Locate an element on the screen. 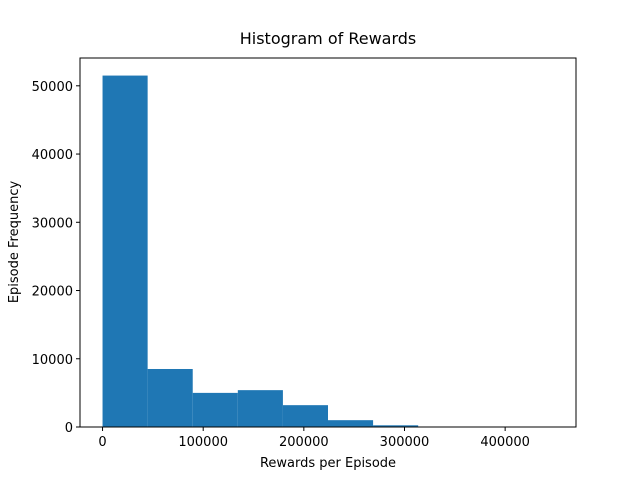 This screenshot has width=640, height=480. y-tick-label: 50000 is located at coordinates (52, 87).